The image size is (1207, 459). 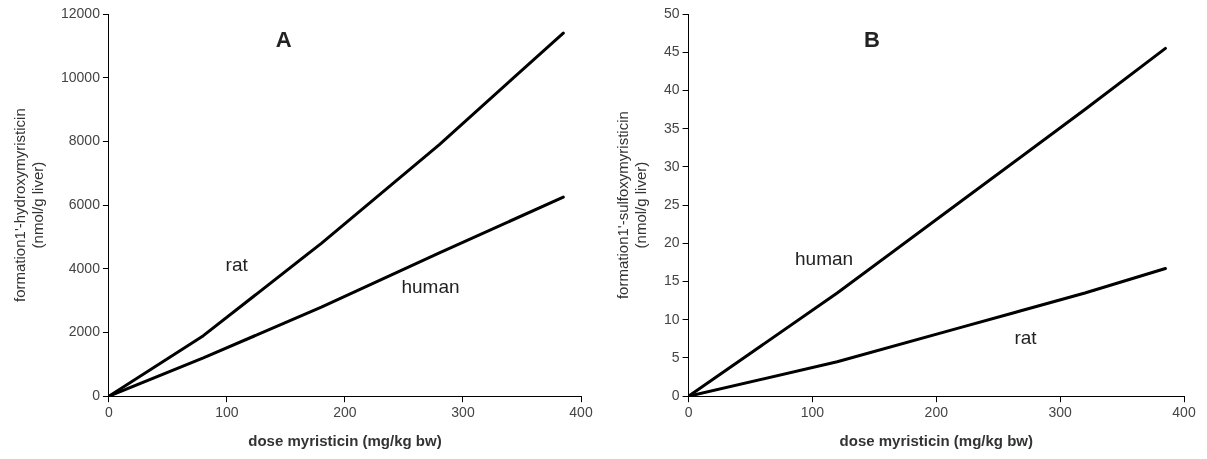 I want to click on y-tick-label: 12000, so click(x=80, y=12).